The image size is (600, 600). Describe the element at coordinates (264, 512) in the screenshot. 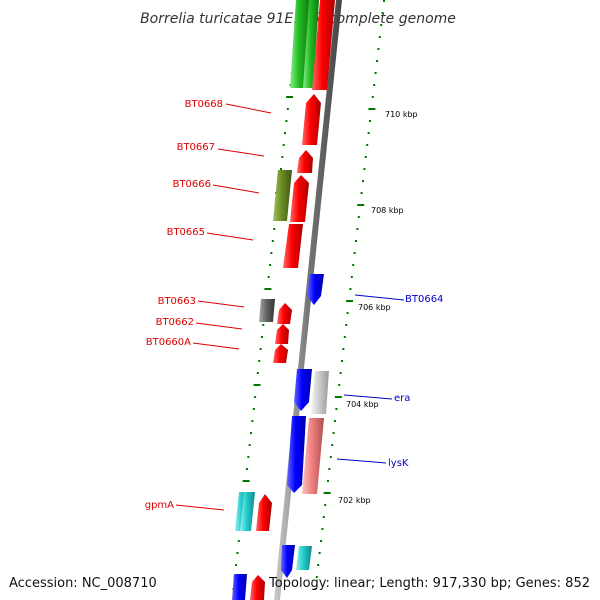

I see `gene-gpma-red` at that location.